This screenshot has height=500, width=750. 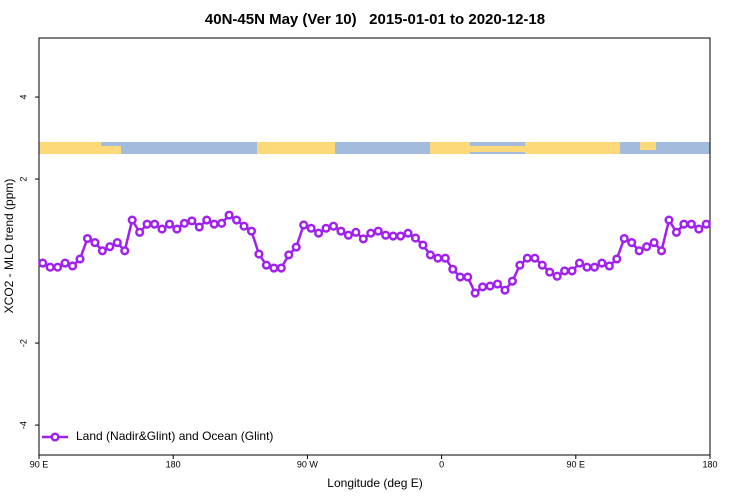 What do you see at coordinates (174, 436) in the screenshot?
I see `legend-label: Land (Nadir&Glint) and Ocean (Glint)` at bounding box center [174, 436].